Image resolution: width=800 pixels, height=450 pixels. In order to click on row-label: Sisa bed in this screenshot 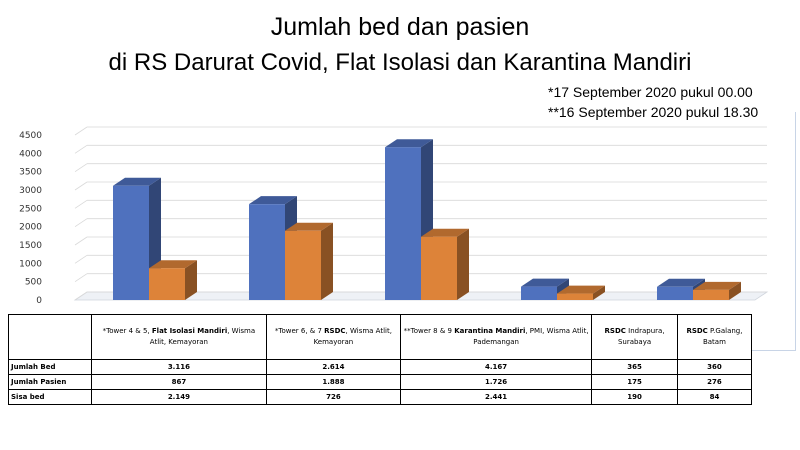, I will do `click(50, 397)`.